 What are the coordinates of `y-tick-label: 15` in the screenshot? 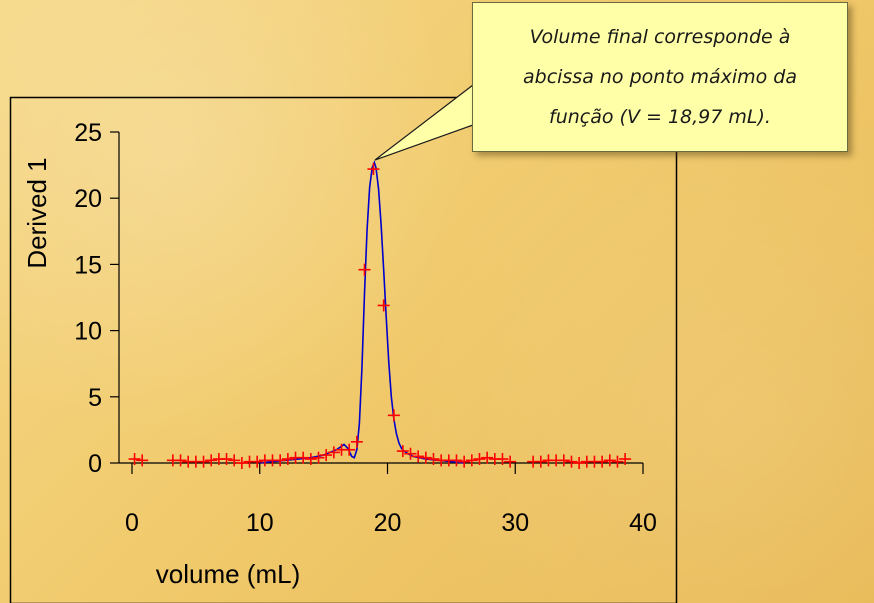 It's located at (88, 265).